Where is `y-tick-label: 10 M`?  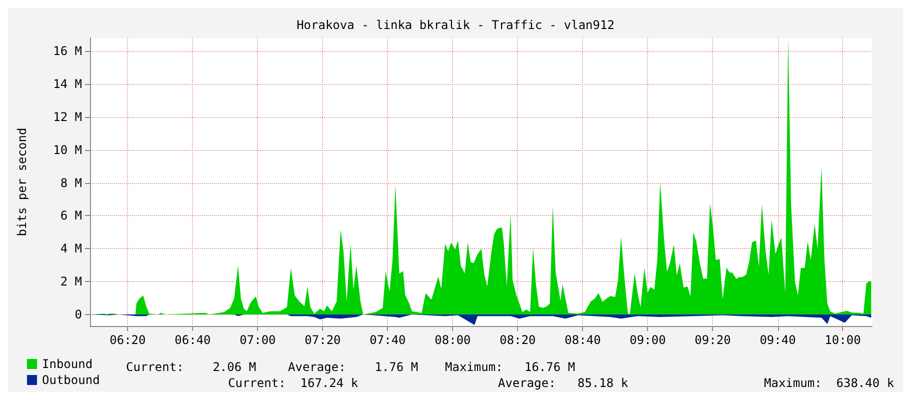 y-tick-label: 10 M is located at coordinates (67, 149).